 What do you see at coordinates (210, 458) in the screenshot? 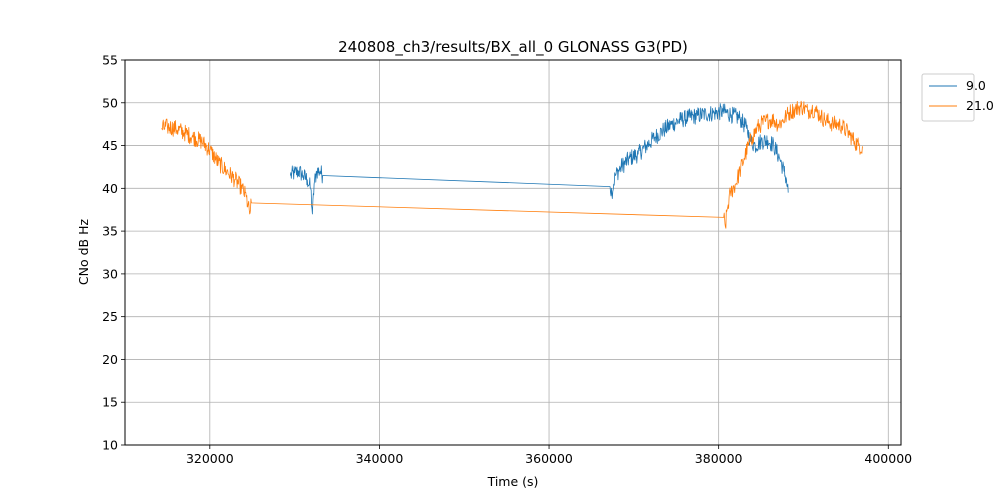
I see `x-tick-label: 320000` at bounding box center [210, 458].